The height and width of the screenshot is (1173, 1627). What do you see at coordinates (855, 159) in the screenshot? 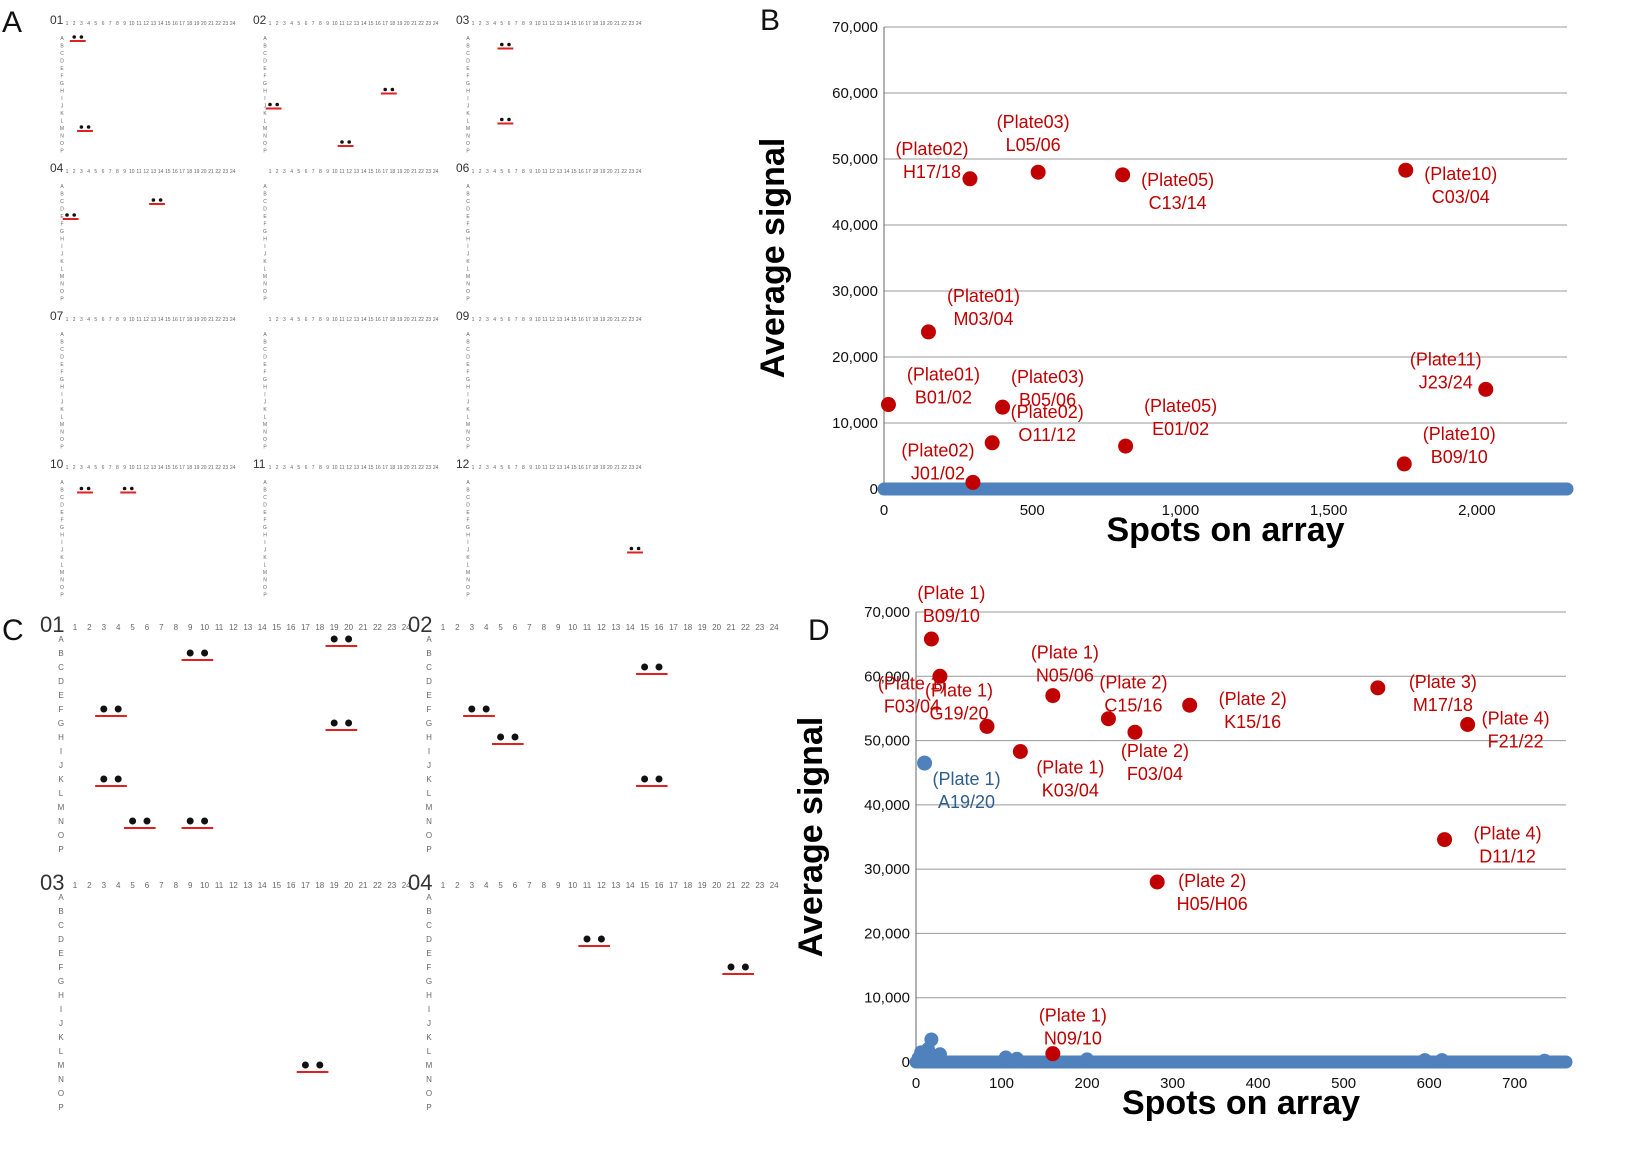
I see `y-tick-label: 50,000` at bounding box center [855, 159].